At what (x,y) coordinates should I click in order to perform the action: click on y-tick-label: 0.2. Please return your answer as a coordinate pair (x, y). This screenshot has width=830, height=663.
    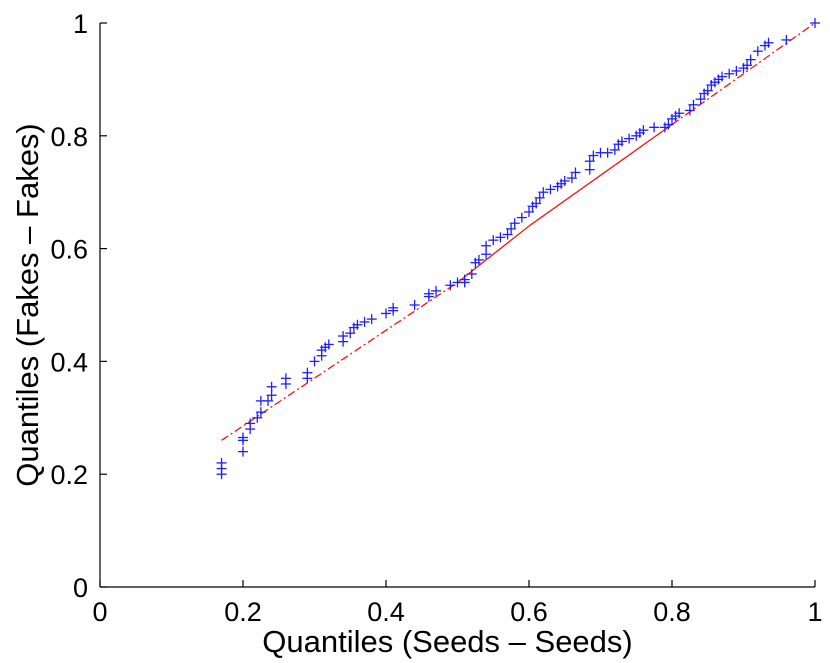
    Looking at the image, I should click on (69, 475).